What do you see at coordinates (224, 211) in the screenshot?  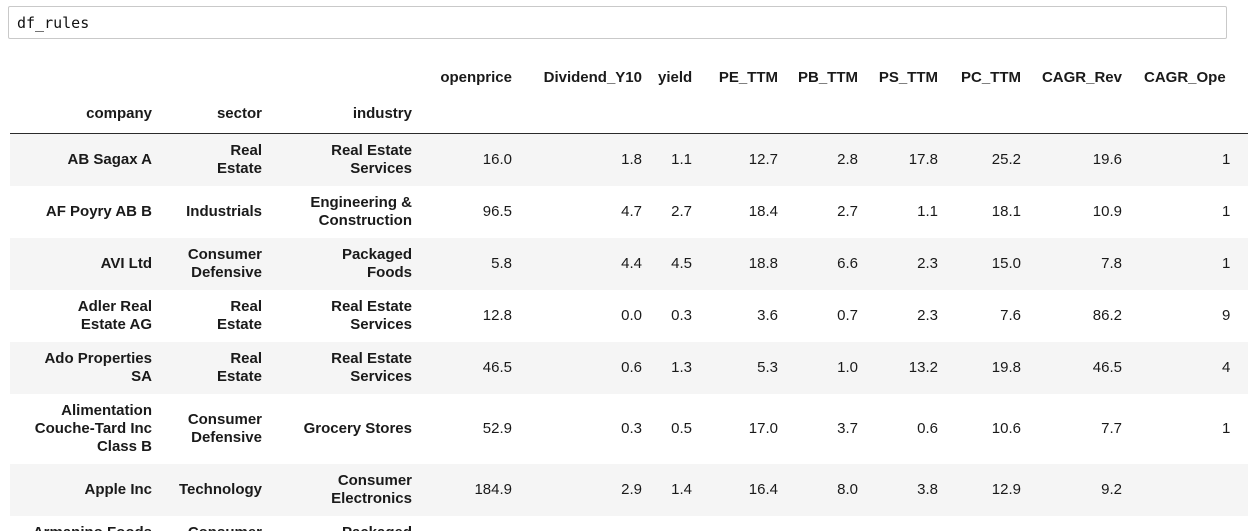 I see `sector-cell: Industrials` at bounding box center [224, 211].